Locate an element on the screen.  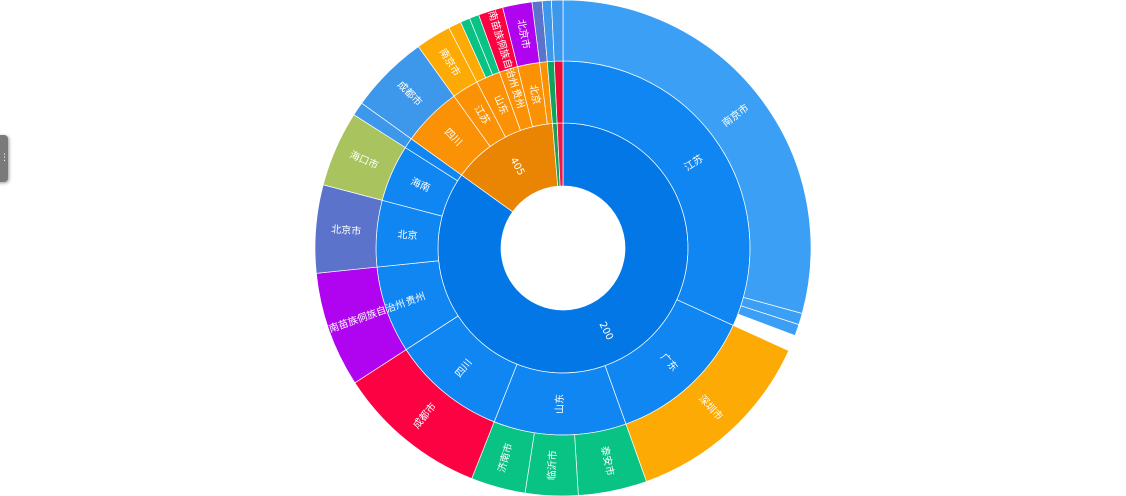
sunburst-label-l2-北京市: 北京市 is located at coordinates (346, 229).